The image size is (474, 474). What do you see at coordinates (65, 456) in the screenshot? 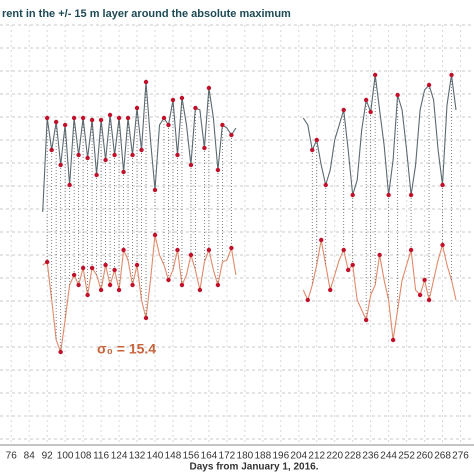
I see `x-tick-label: 100` at bounding box center [65, 456].